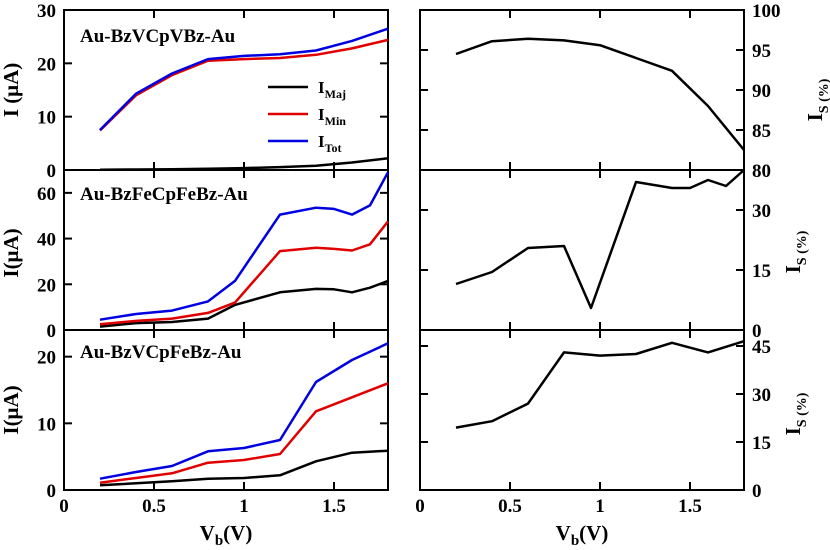 The width and height of the screenshot is (830, 550). Describe the element at coordinates (761, 131) in the screenshot. I see `y-tick-label: 85` at that location.